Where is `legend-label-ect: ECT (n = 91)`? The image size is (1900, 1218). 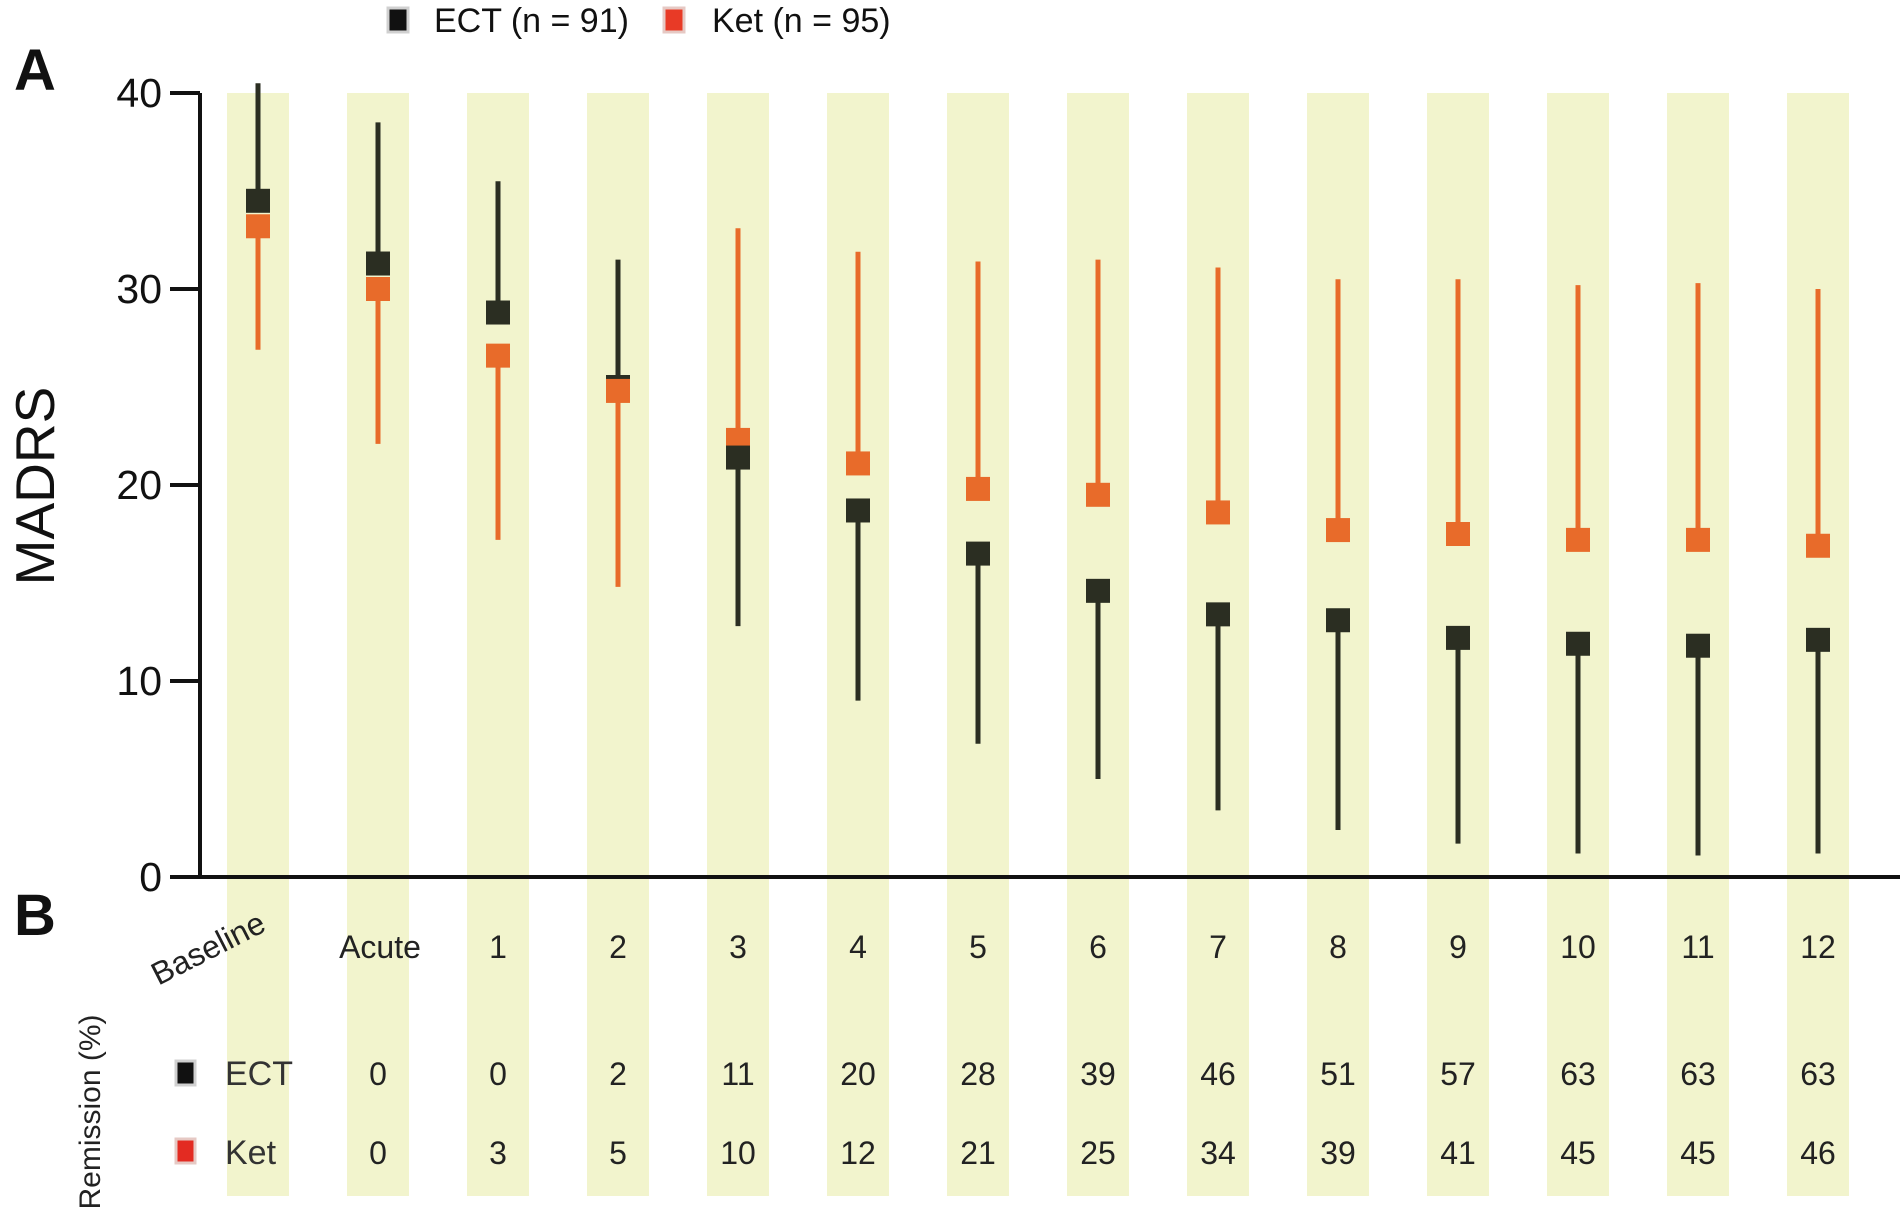 legend-label-ect: ECT (n = 91) is located at coordinates (531, 21).